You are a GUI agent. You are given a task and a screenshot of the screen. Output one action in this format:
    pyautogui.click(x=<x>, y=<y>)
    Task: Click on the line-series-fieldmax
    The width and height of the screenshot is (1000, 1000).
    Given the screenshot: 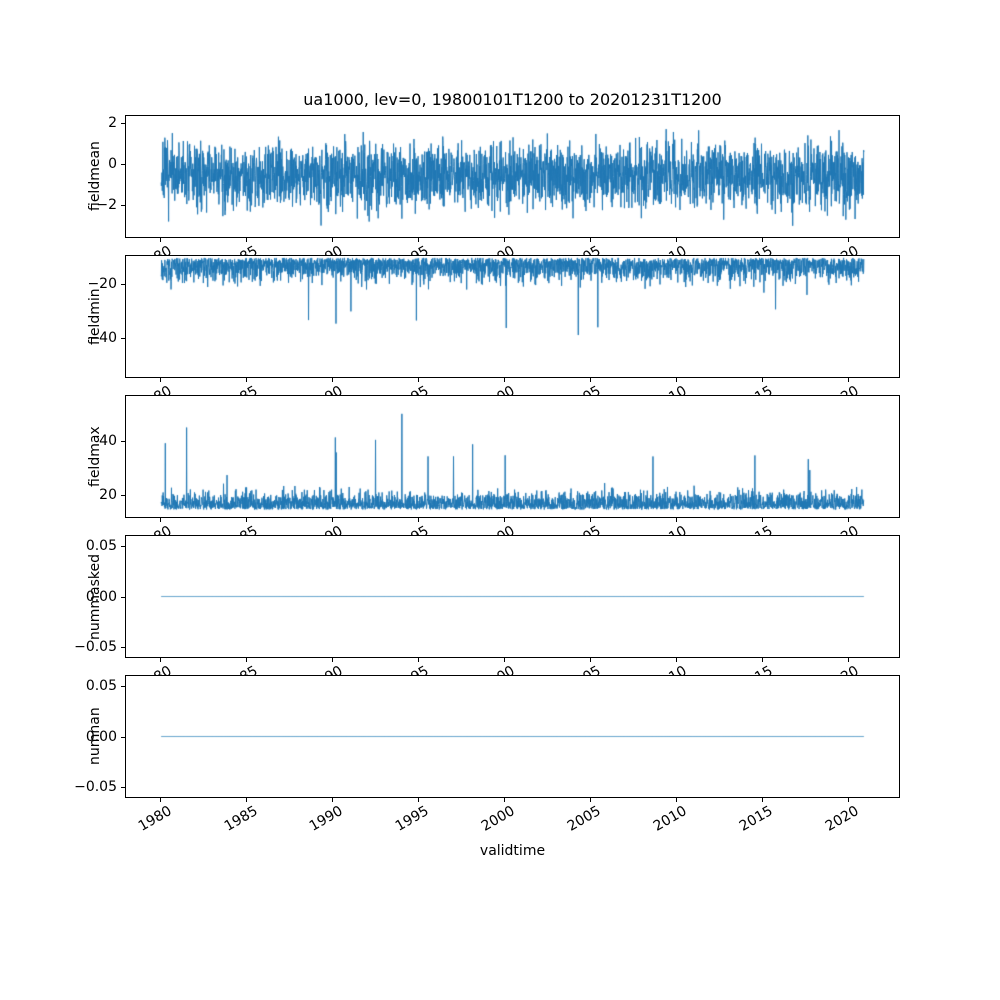 What is the action you would take?
    pyautogui.click(x=512, y=456)
    